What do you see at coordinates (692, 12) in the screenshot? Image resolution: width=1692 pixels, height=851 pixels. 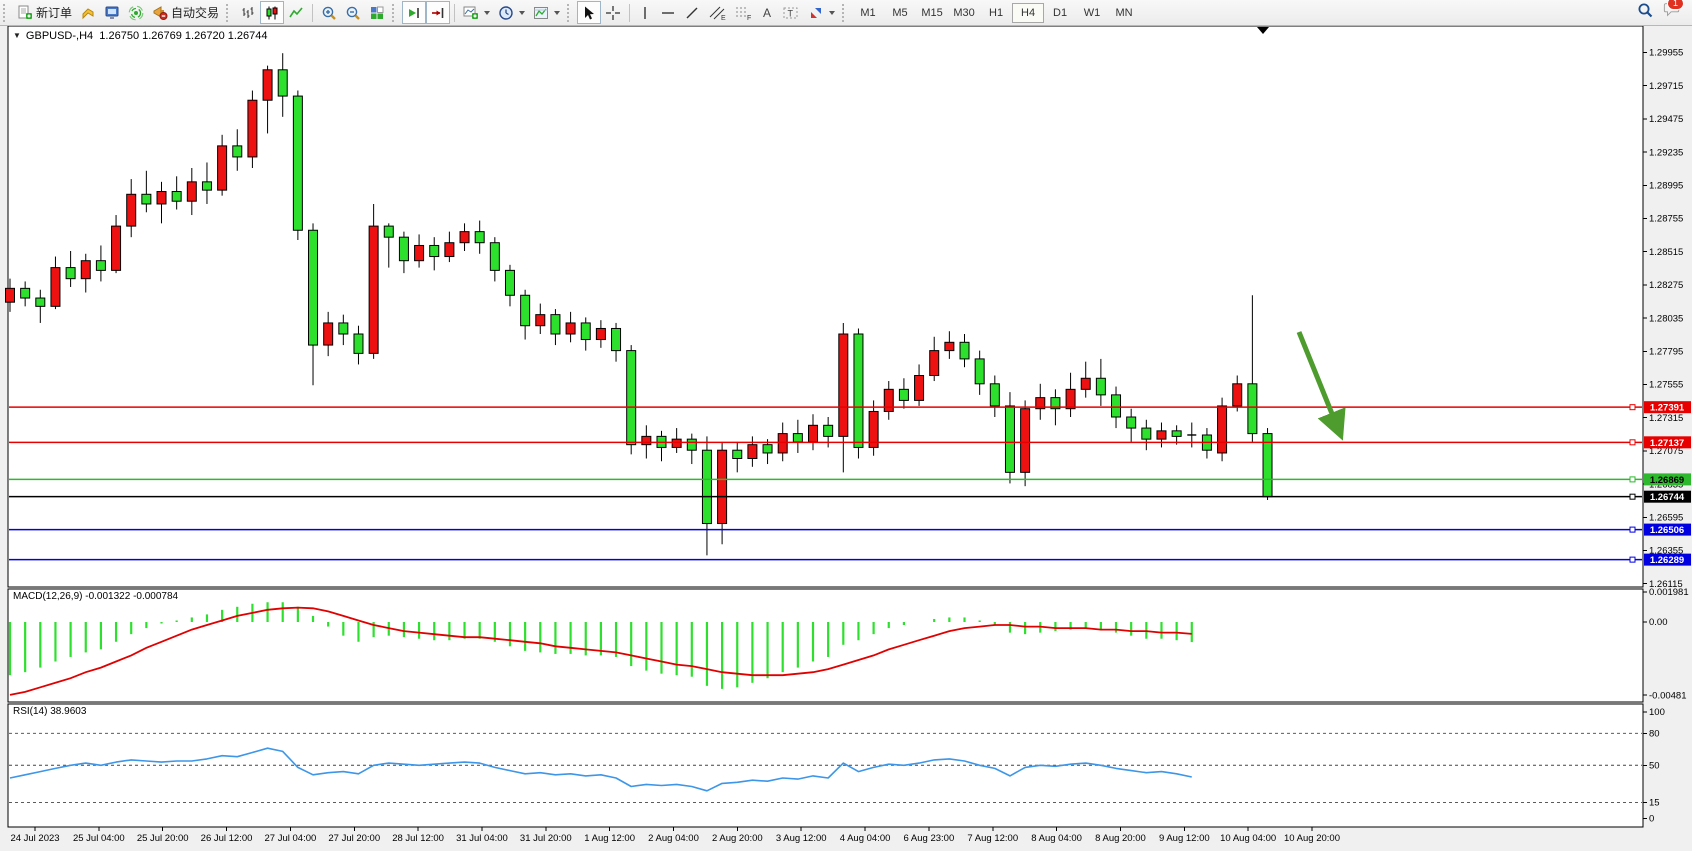 I see `trendline-button` at bounding box center [692, 12].